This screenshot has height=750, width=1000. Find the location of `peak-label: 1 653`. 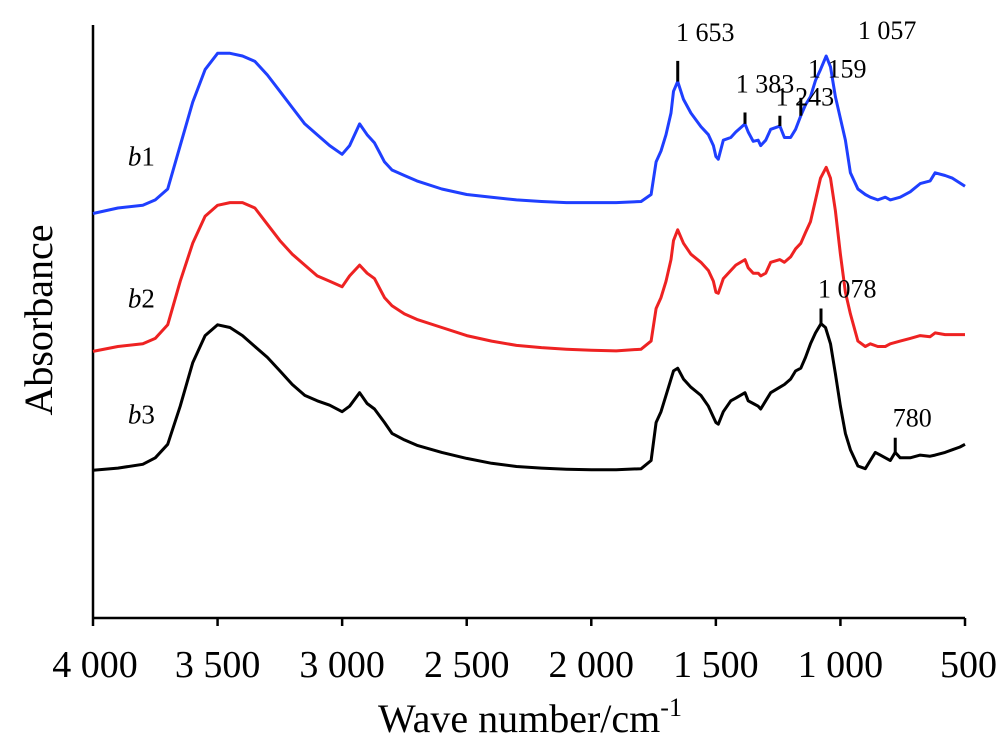

peak-label: 1 653 is located at coordinates (705, 32).